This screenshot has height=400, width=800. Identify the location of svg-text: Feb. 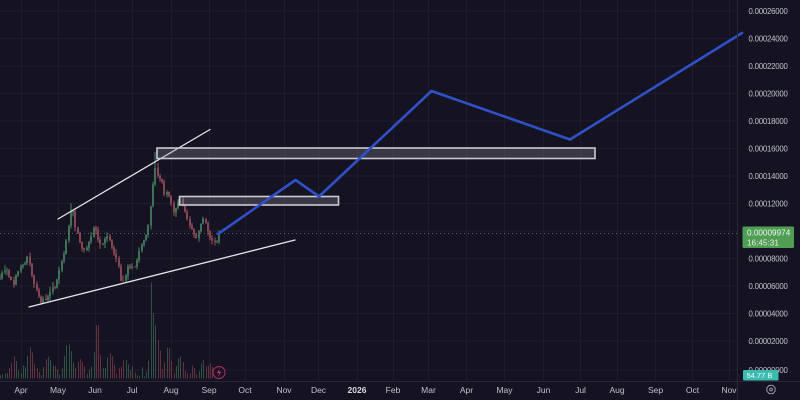
(393, 390).